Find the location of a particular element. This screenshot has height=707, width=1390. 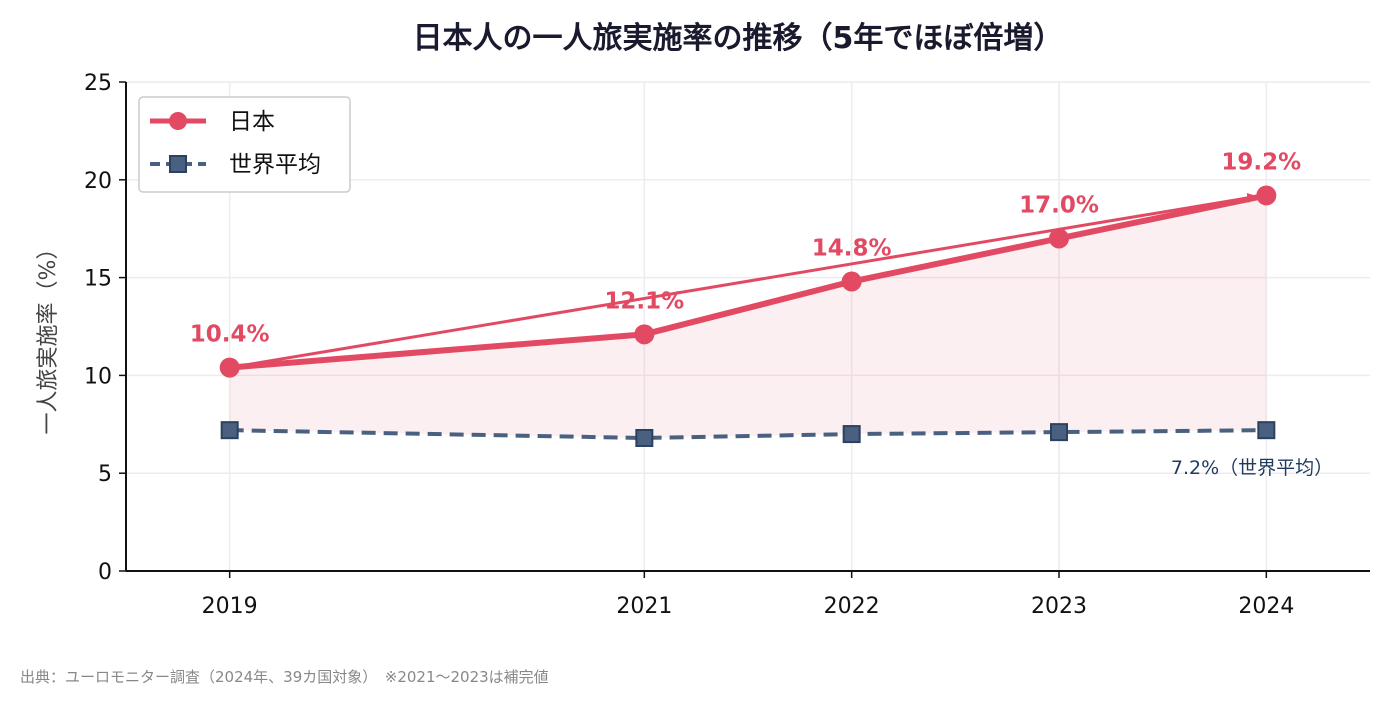

legend: 日本 世界平均 is located at coordinates (244, 144).